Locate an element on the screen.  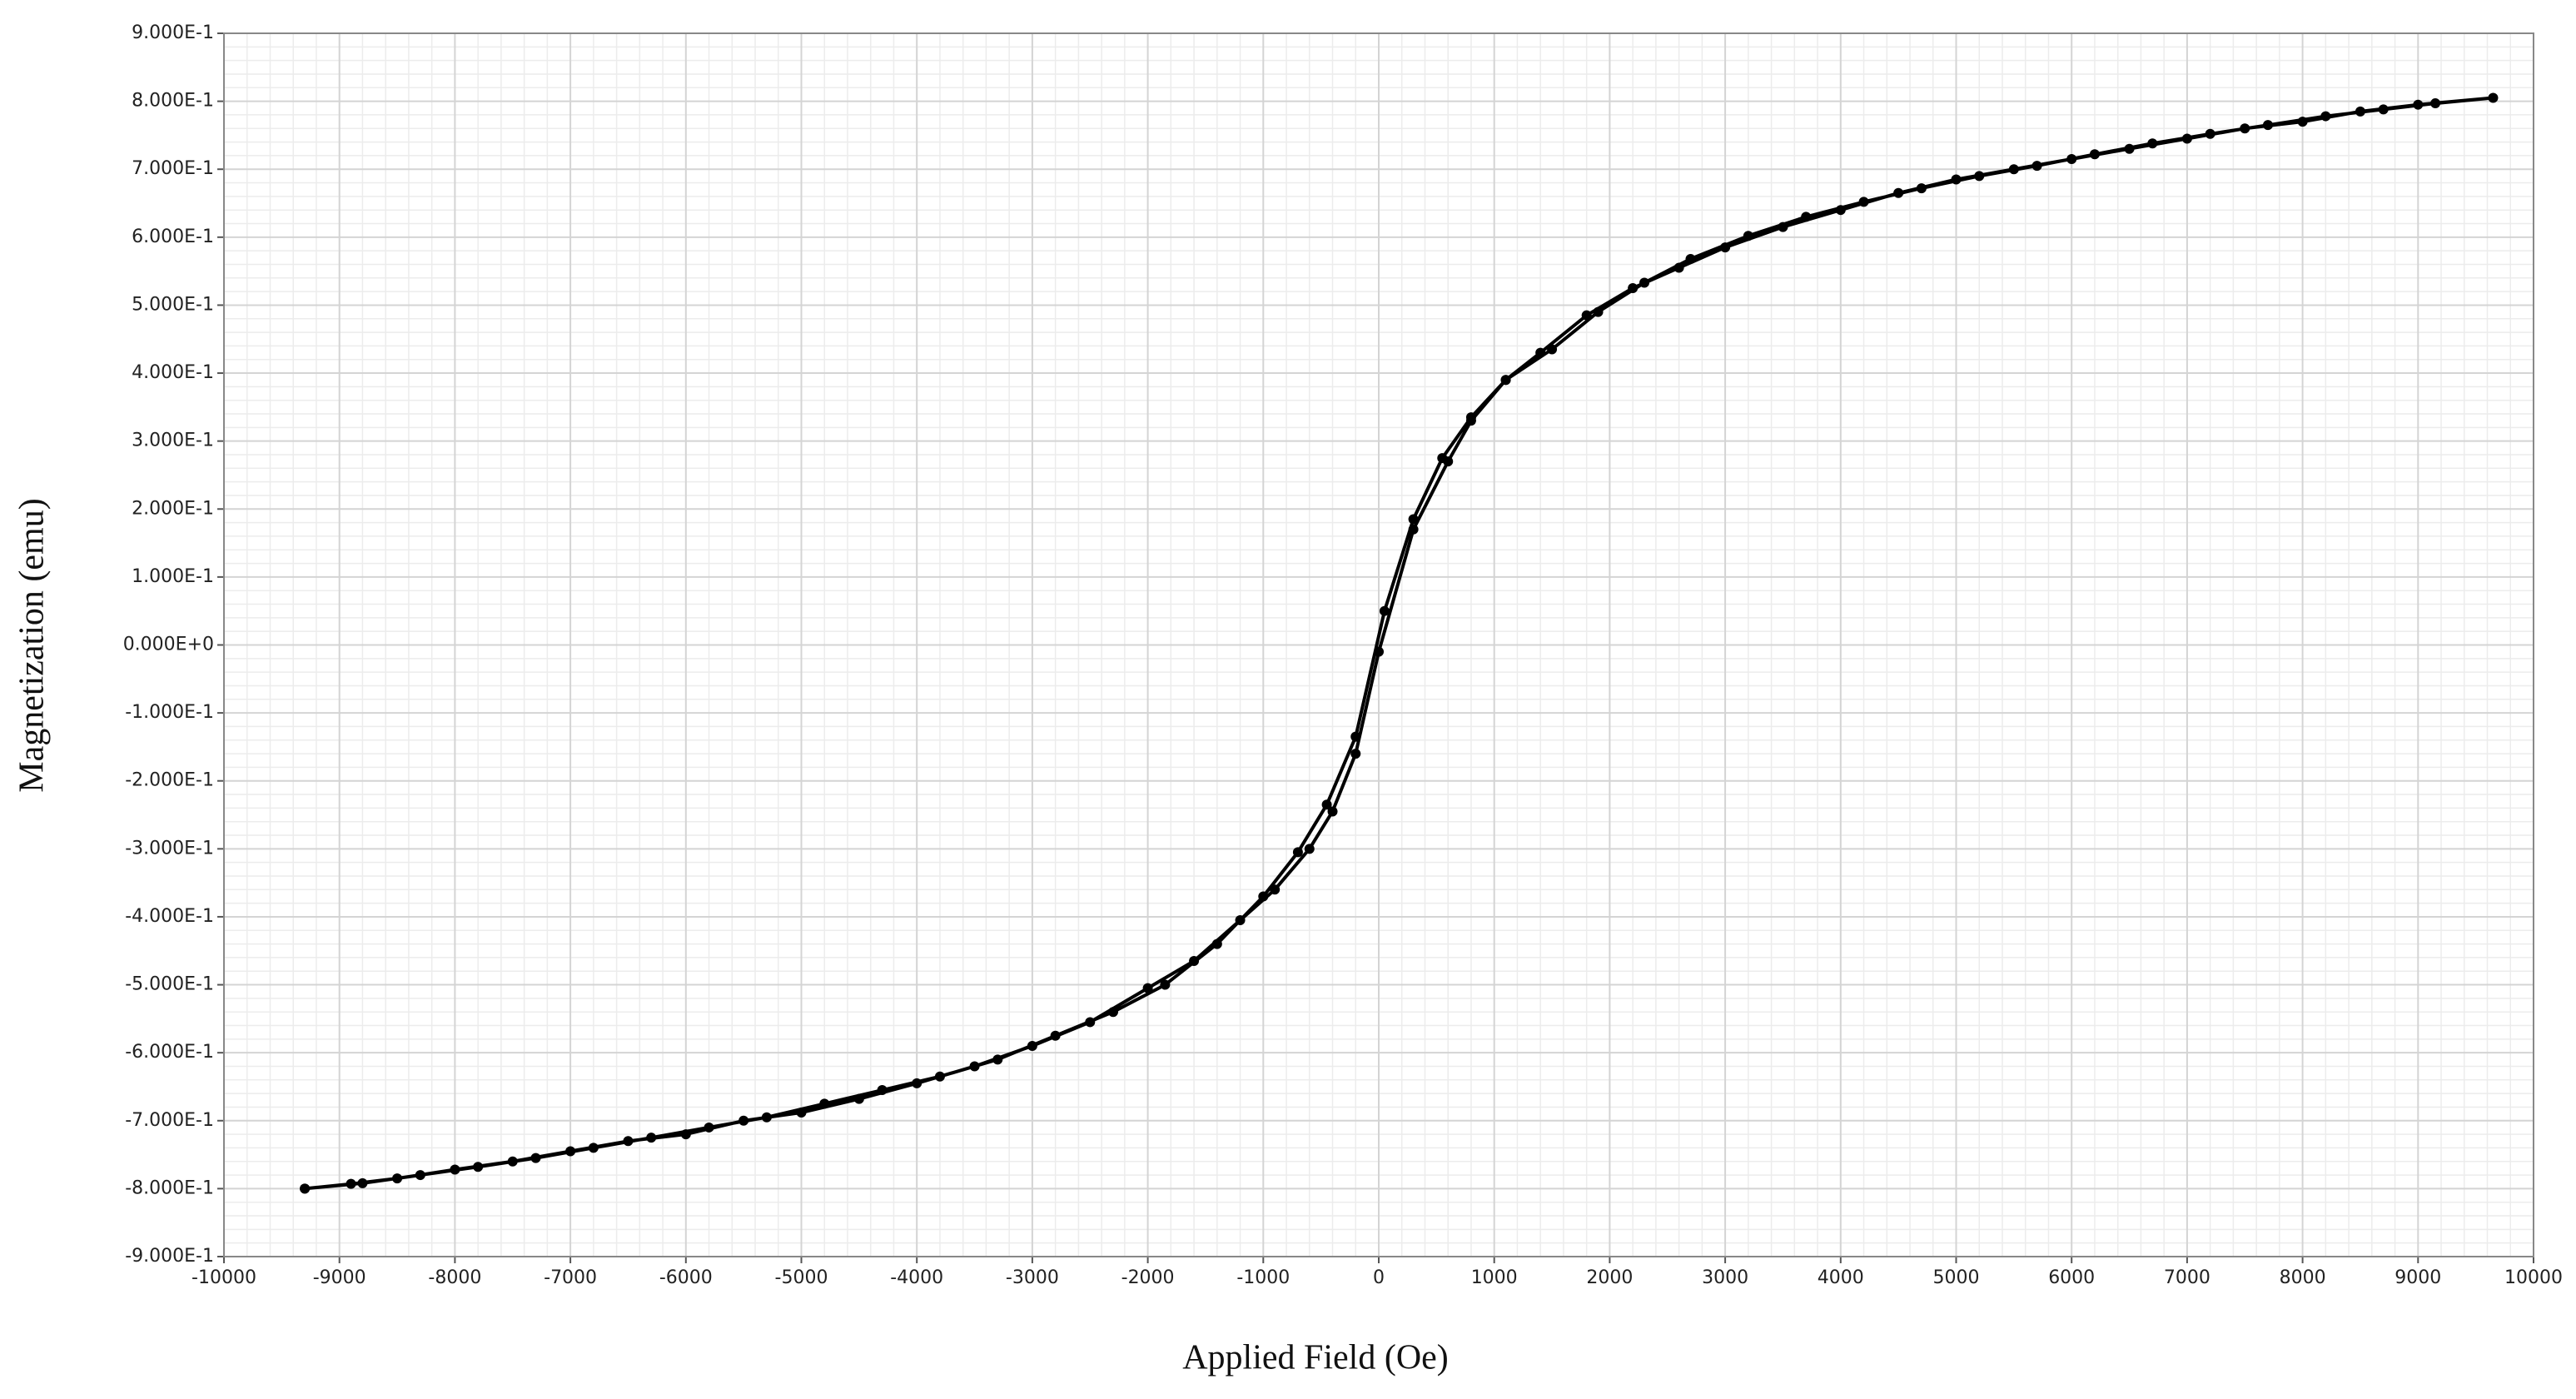
y-tick-label: 7.000E-1 is located at coordinates (173, 168).